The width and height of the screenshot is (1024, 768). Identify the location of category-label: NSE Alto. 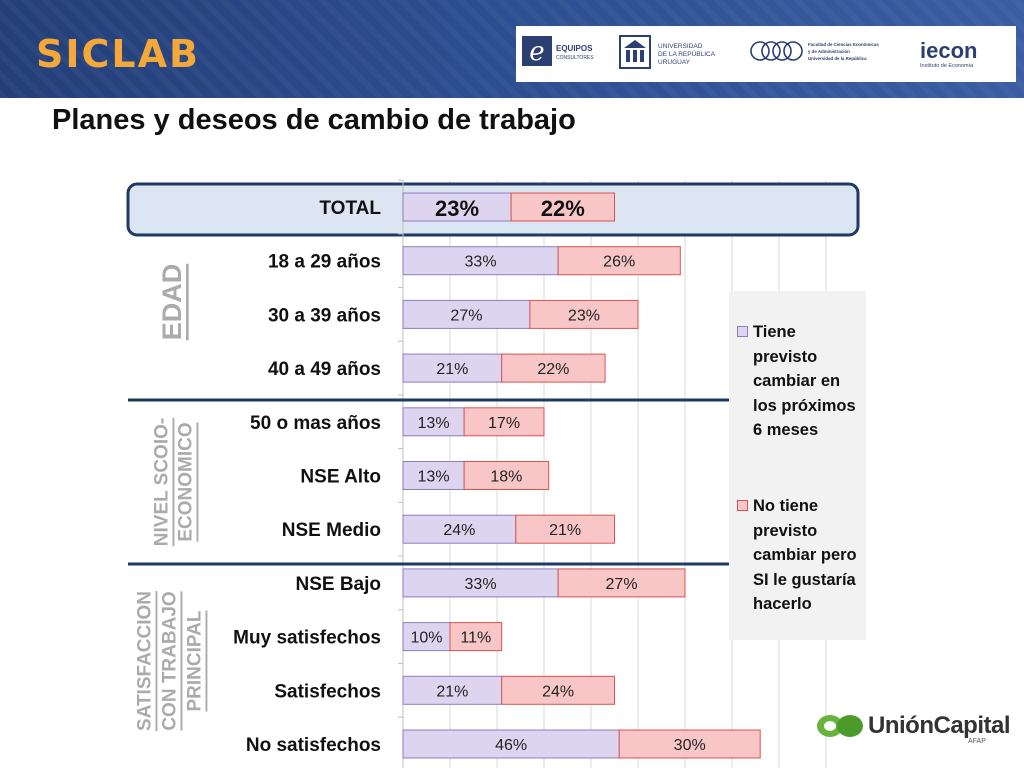
(340, 477).